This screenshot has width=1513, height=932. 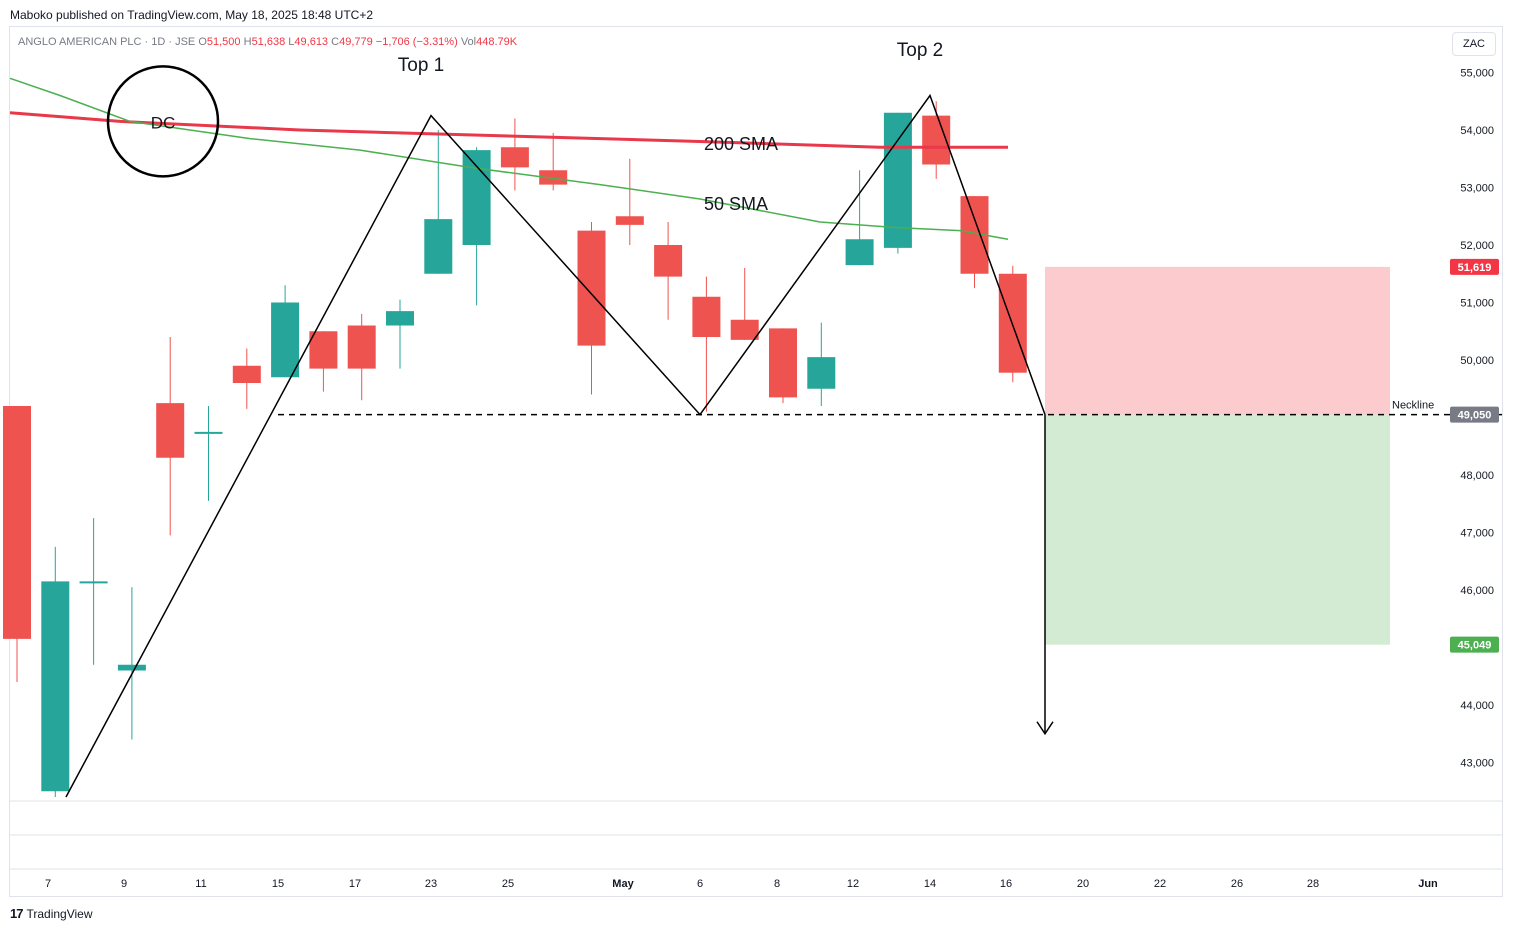 I want to click on x-axis-tick: 11, so click(x=200, y=884).